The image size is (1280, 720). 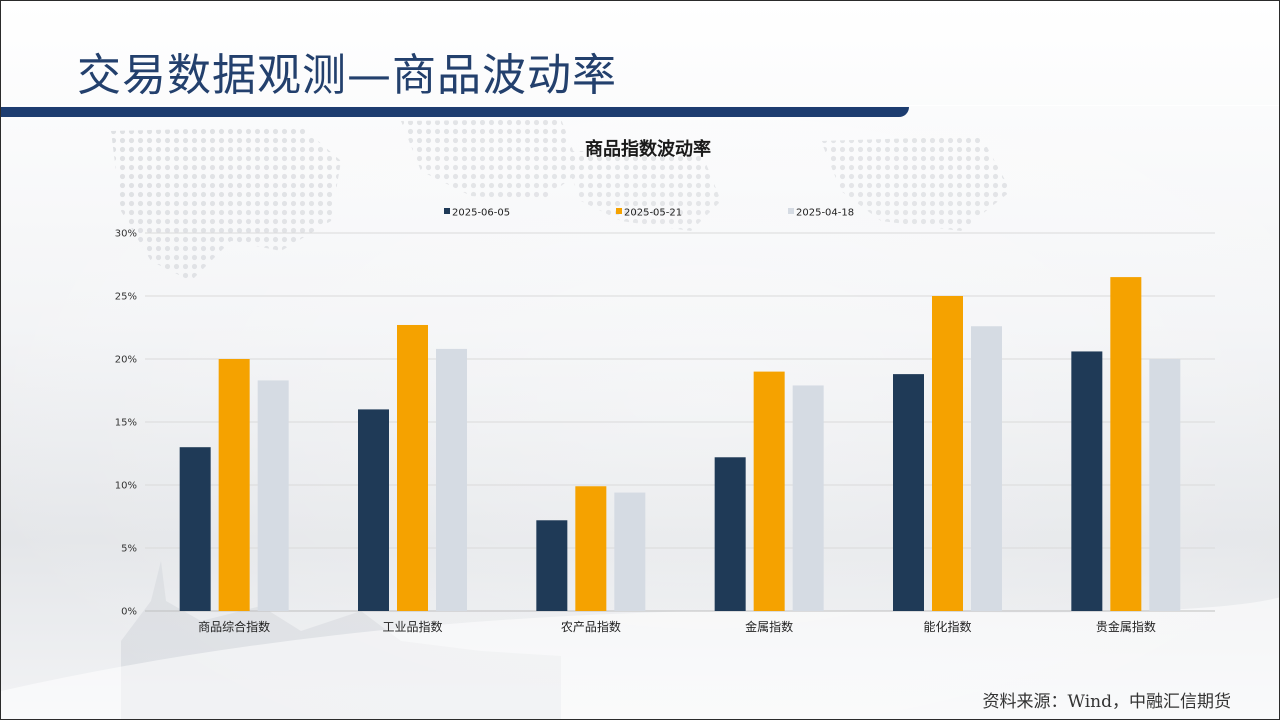 I want to click on y-tick-label: 15%, so click(x=126, y=423).